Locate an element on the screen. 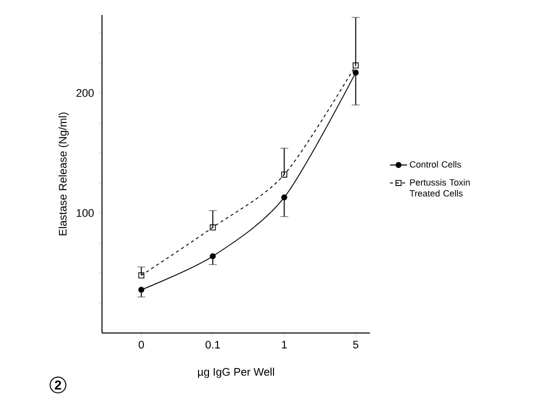 Image resolution: width=551 pixels, height=415 pixels. y-tick-label: 100 is located at coordinates (85, 213).